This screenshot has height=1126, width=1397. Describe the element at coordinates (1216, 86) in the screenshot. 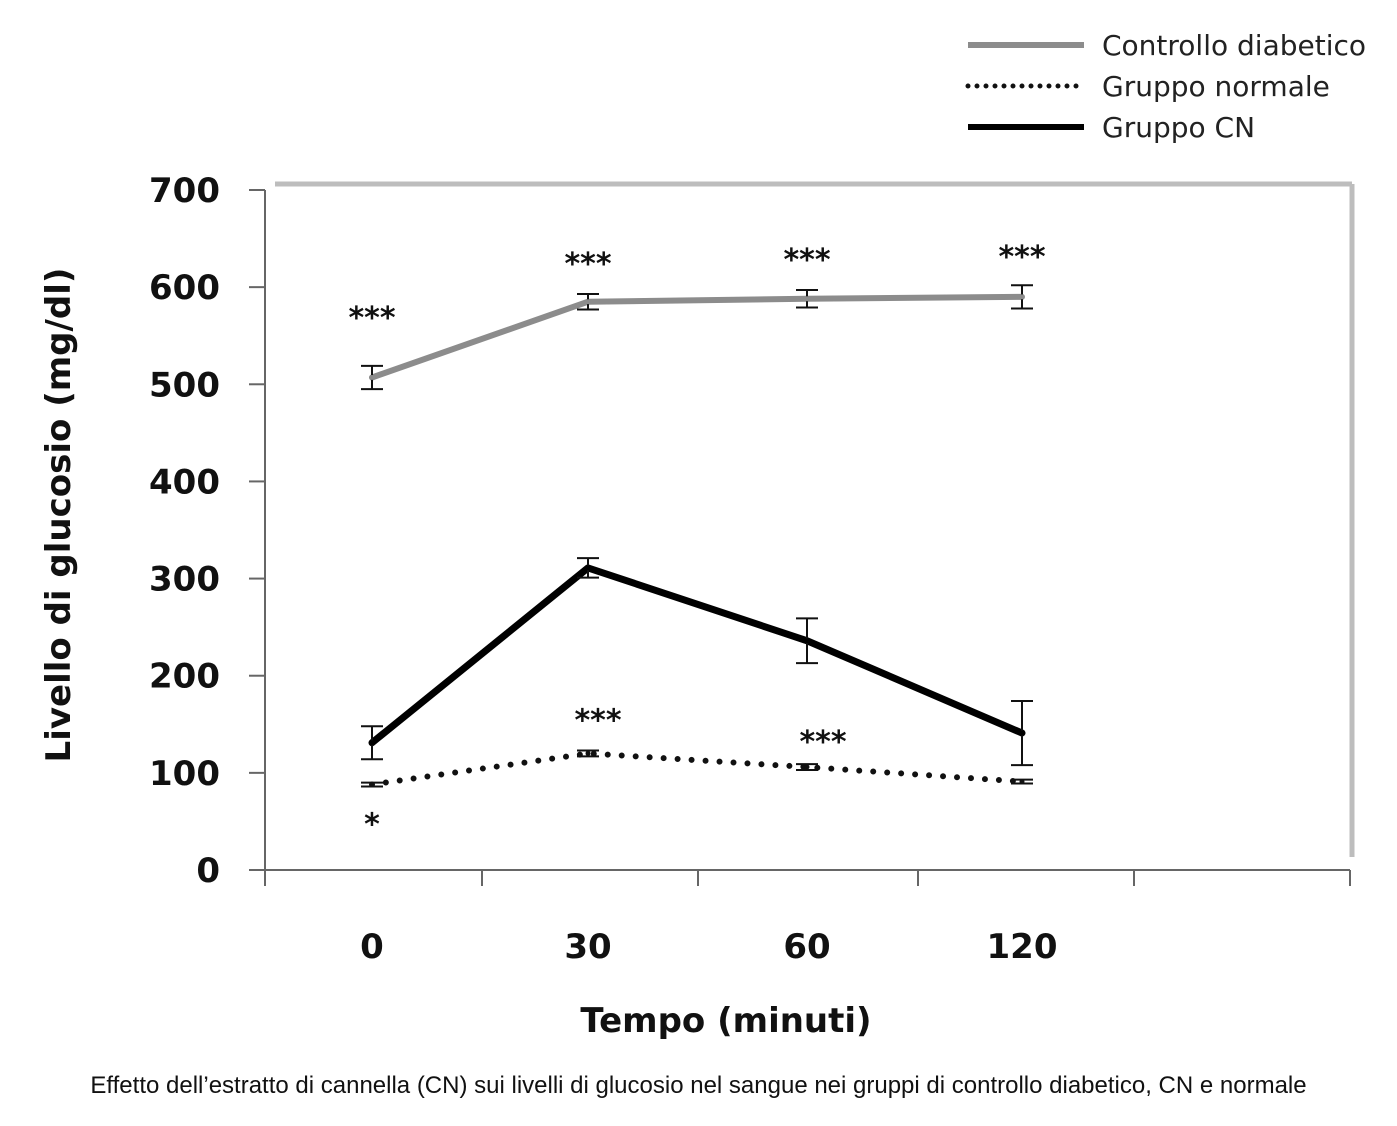

I see `legend-label: Gruppo normale` at that location.